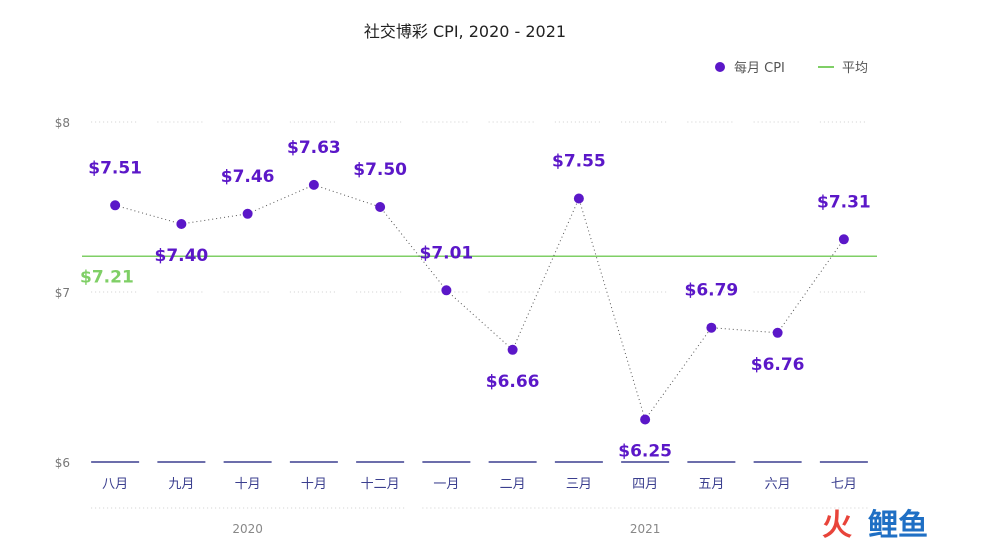 The height and width of the screenshot is (546, 991). Describe the element at coordinates (62, 463) in the screenshot. I see `y-tick-label: $6` at that location.